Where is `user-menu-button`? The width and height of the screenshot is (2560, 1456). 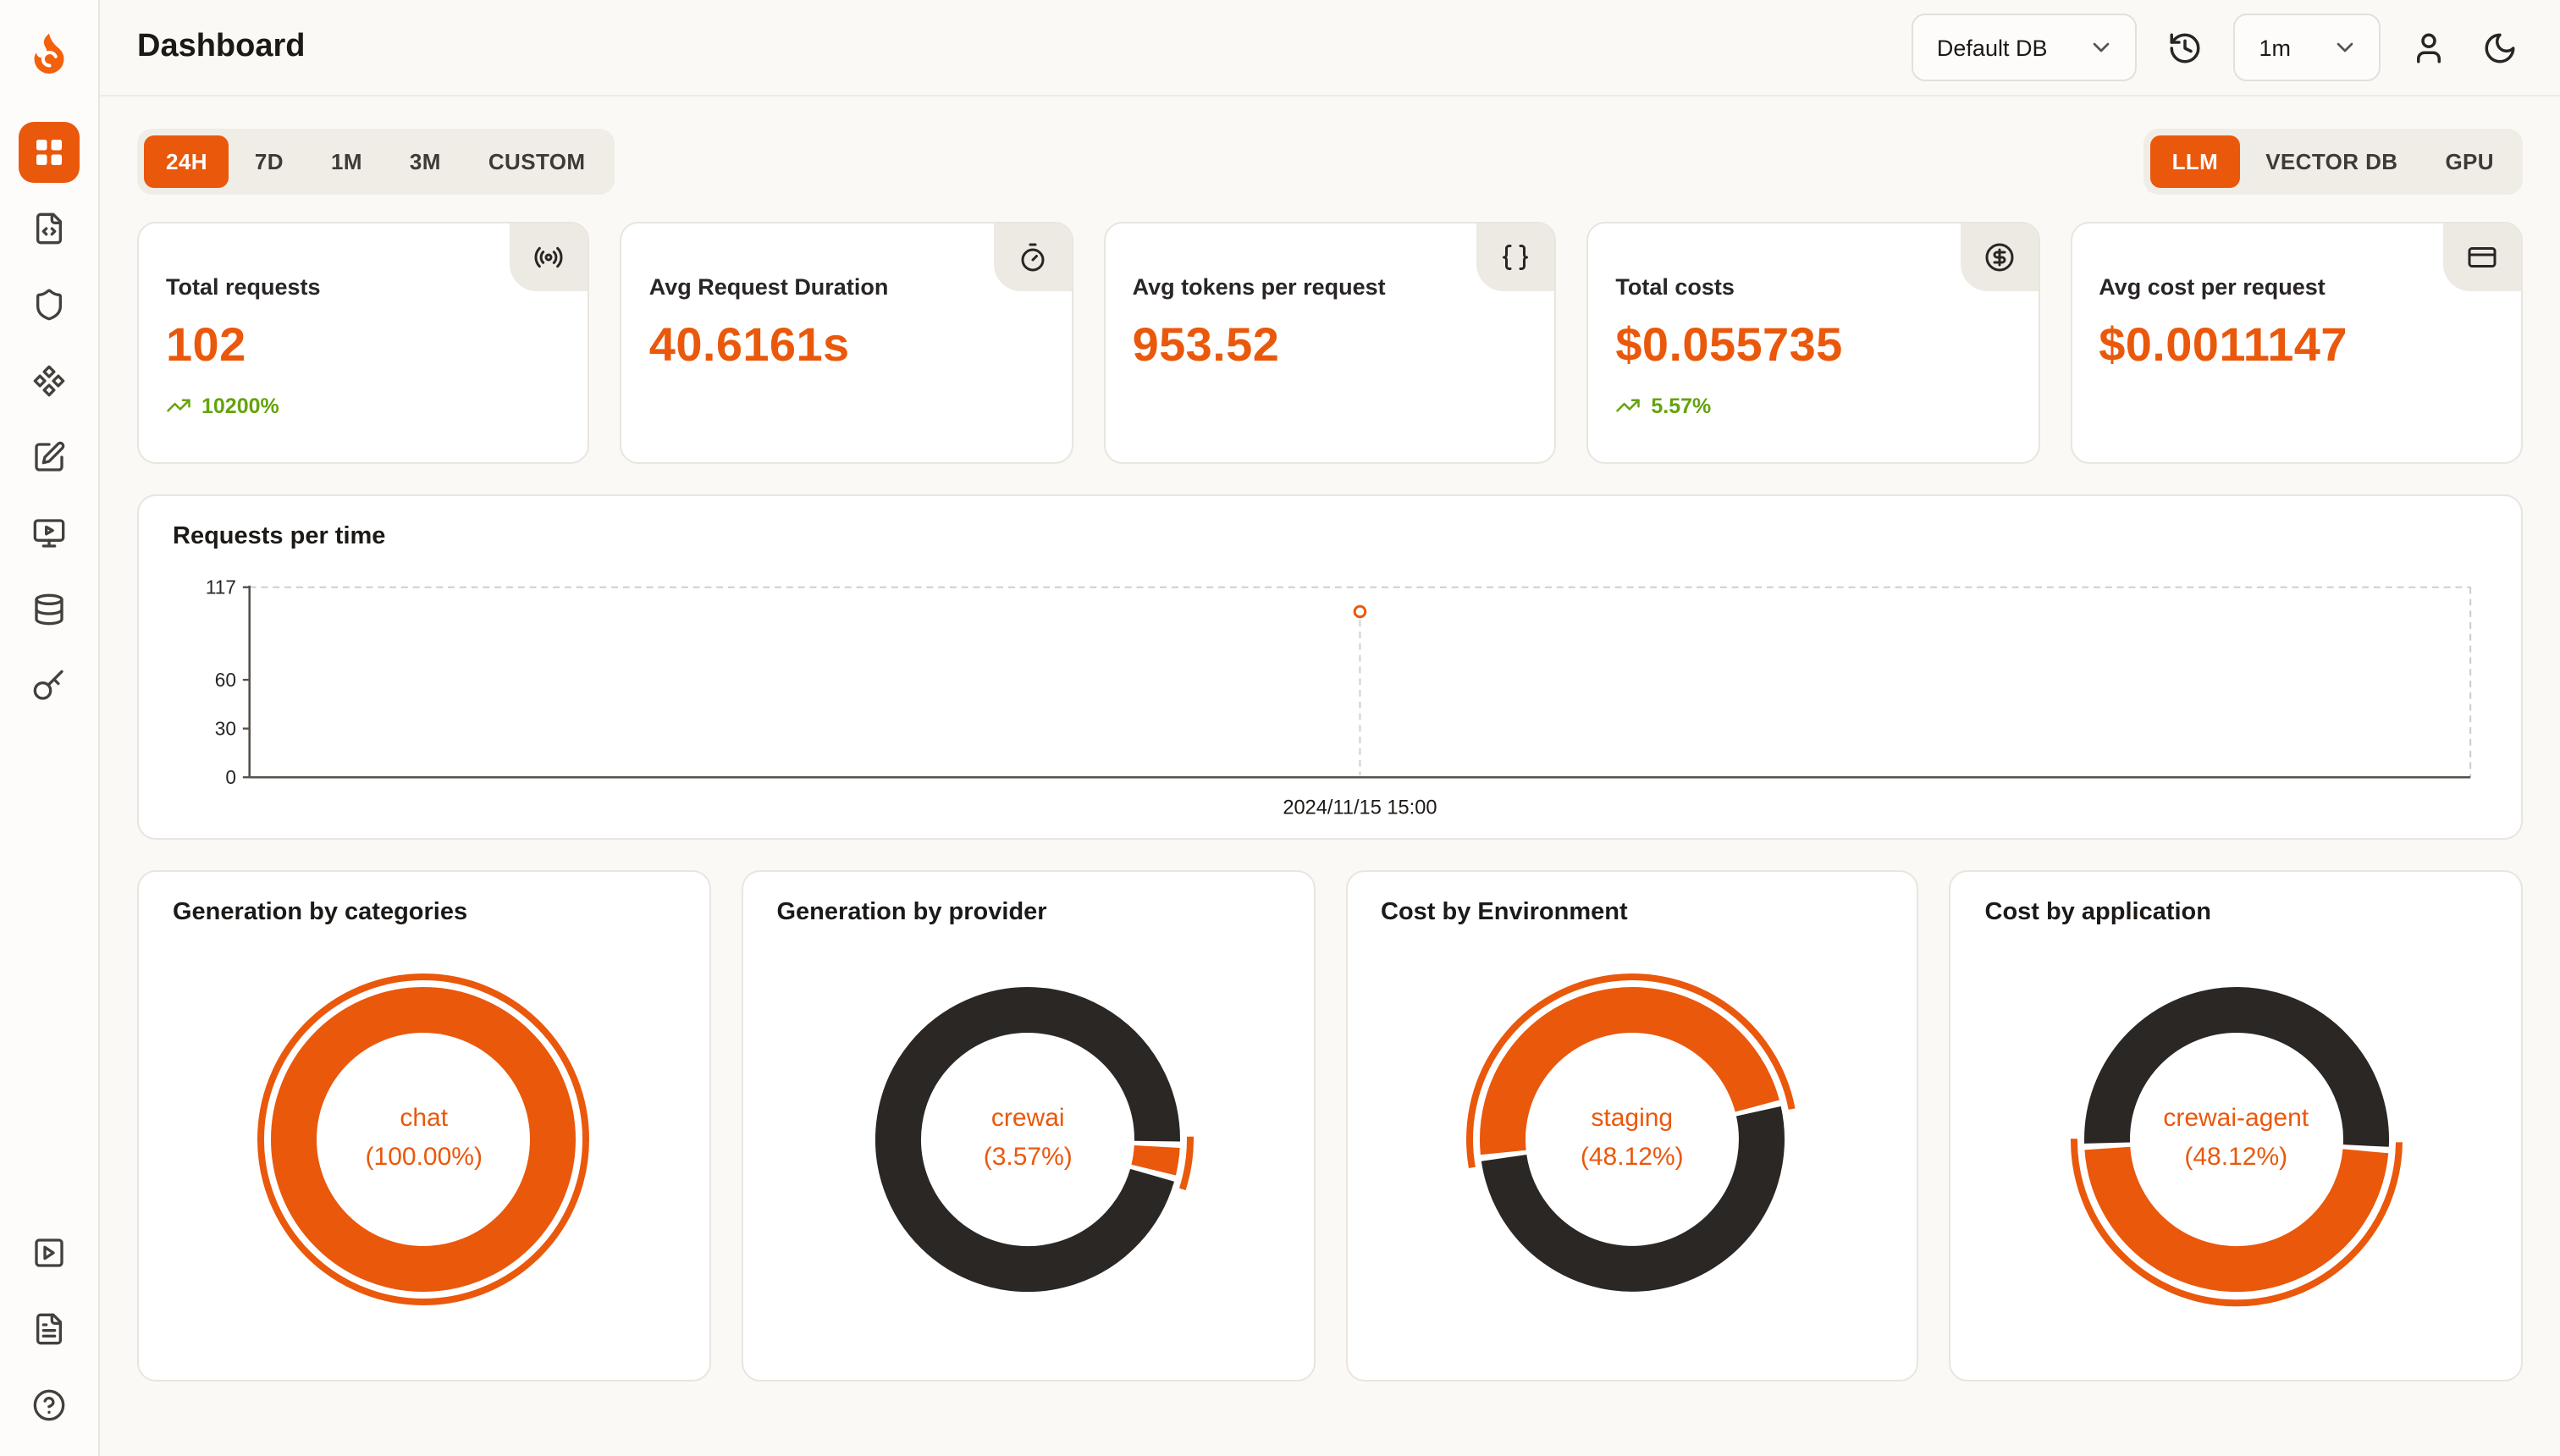 user-menu-button is located at coordinates (2429, 47).